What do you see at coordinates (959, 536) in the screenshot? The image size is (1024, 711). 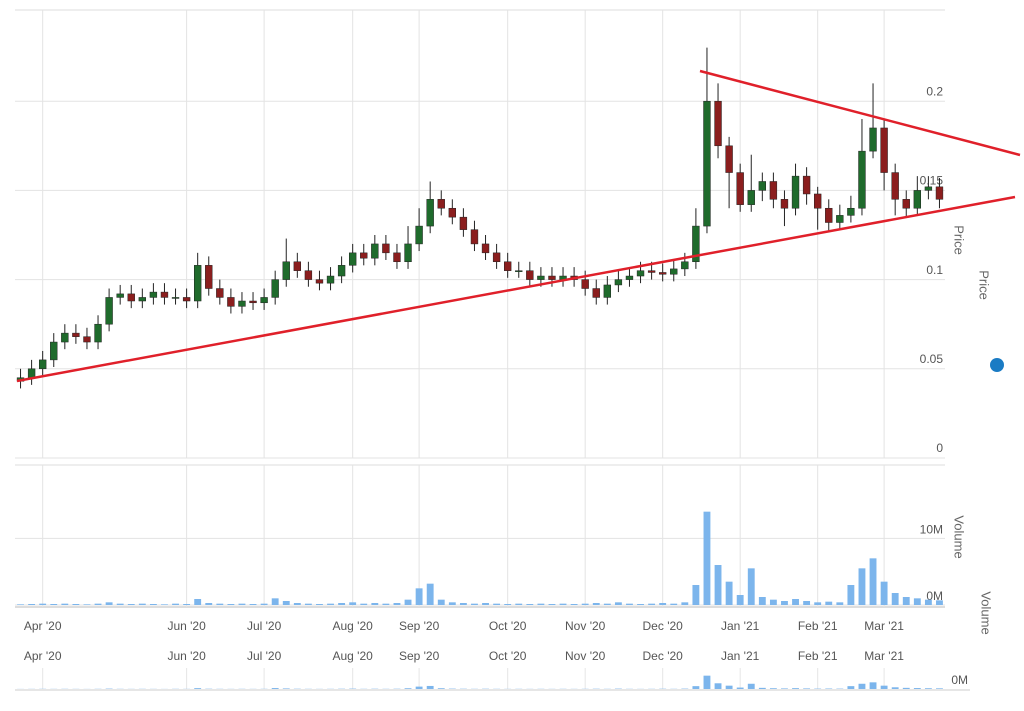 I see `axis-title: Volume` at bounding box center [959, 536].